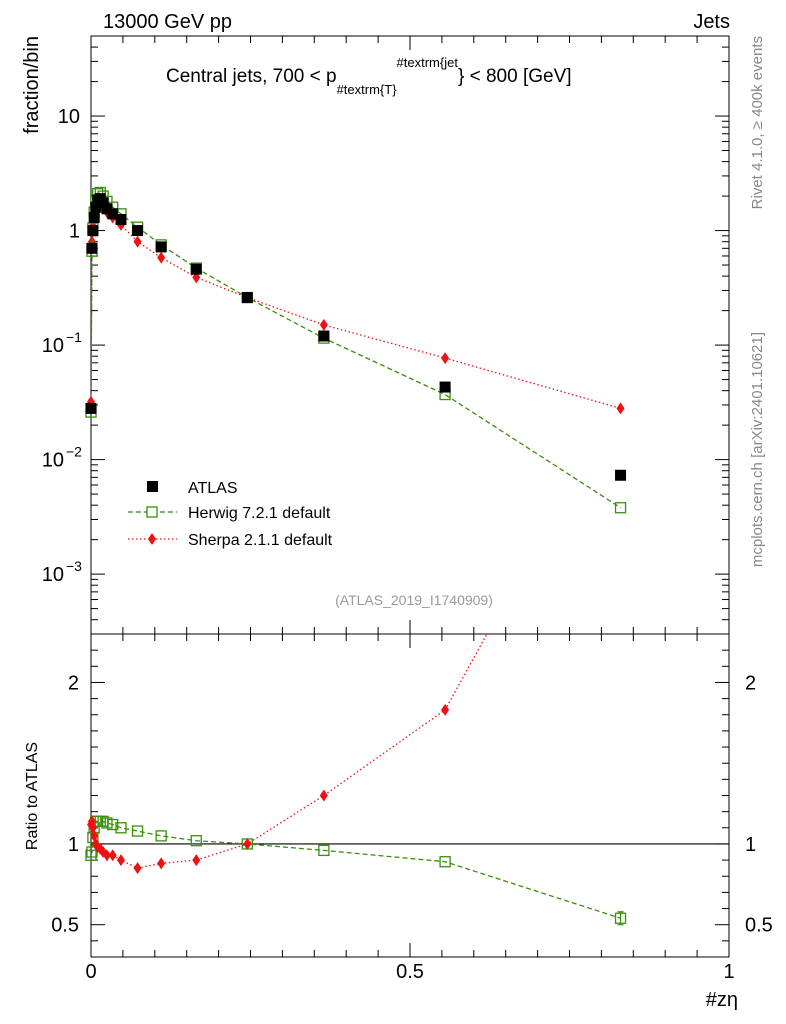 This screenshot has width=786, height=1024. I want to click on legend-label-atlas: ATLAS, so click(213, 488).